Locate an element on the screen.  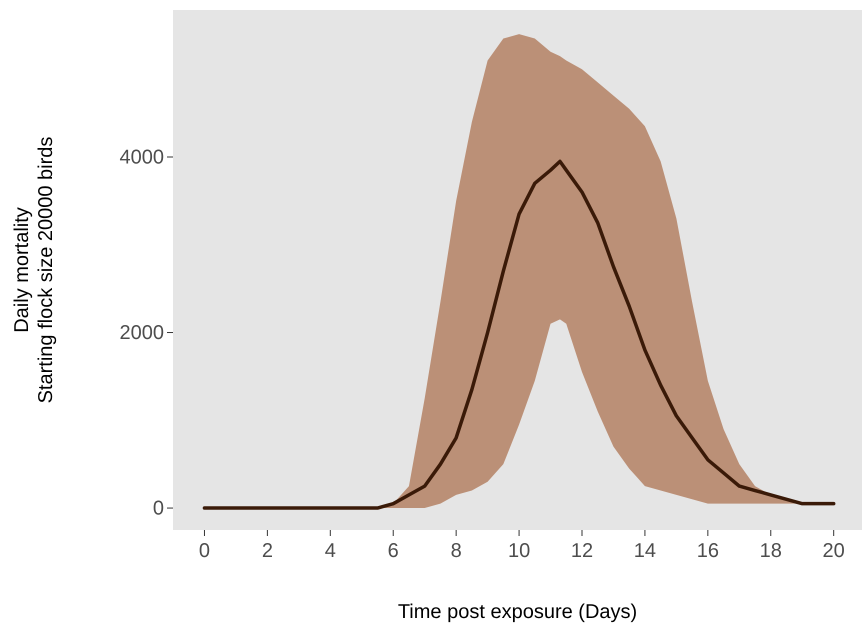
x-tick-label: 14 is located at coordinates (645, 551).